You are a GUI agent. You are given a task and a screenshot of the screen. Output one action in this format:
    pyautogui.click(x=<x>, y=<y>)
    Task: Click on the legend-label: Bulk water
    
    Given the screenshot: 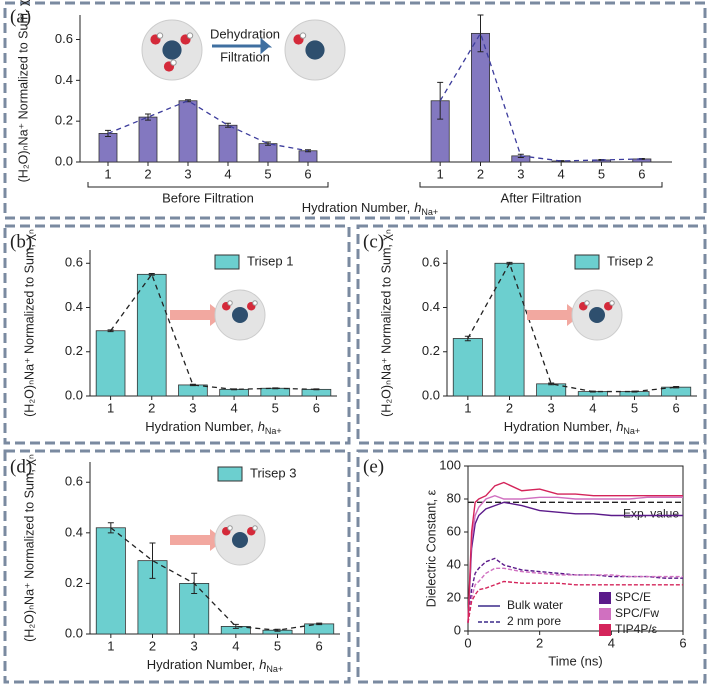 What is the action you would take?
    pyautogui.click(x=535, y=605)
    